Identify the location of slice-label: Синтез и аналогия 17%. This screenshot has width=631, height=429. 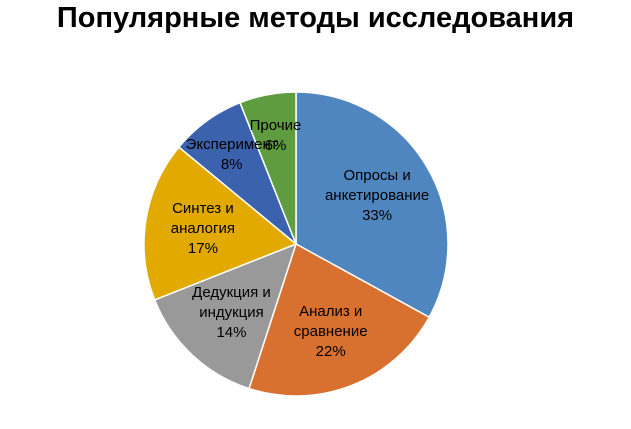
(203, 229).